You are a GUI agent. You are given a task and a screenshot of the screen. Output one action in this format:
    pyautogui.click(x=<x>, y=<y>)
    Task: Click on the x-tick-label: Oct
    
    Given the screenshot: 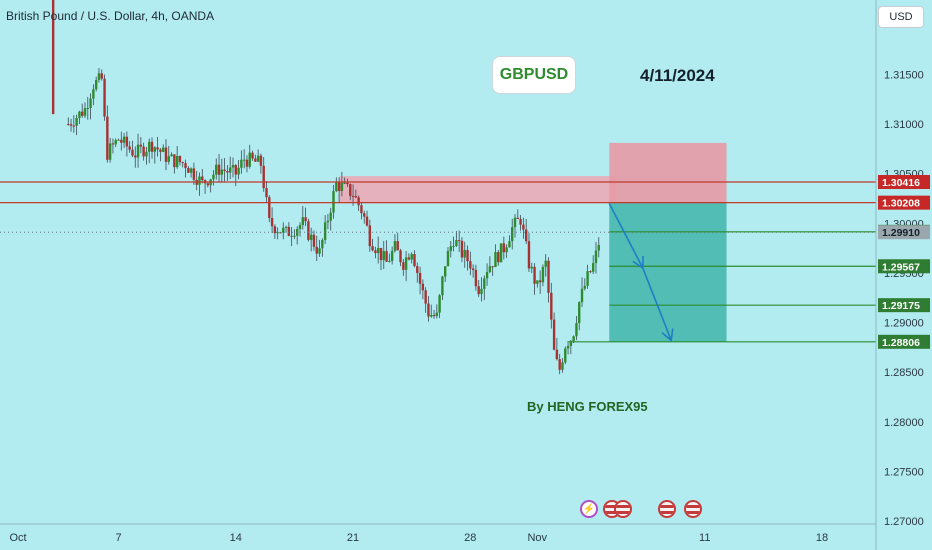 What is the action you would take?
    pyautogui.click(x=17, y=538)
    